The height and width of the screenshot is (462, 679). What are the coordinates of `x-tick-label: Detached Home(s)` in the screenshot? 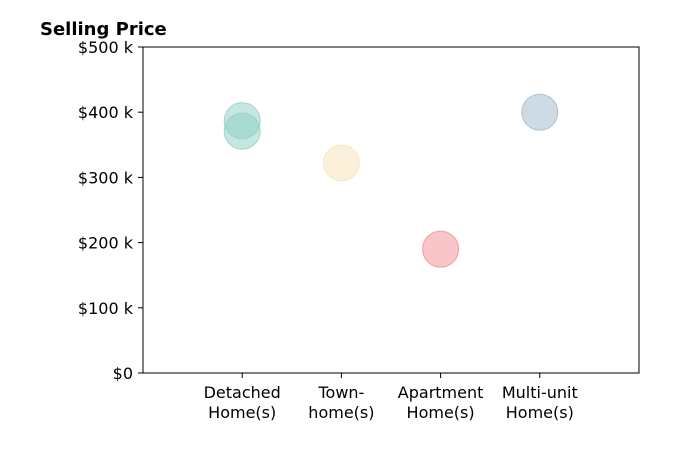 It's located at (242, 402).